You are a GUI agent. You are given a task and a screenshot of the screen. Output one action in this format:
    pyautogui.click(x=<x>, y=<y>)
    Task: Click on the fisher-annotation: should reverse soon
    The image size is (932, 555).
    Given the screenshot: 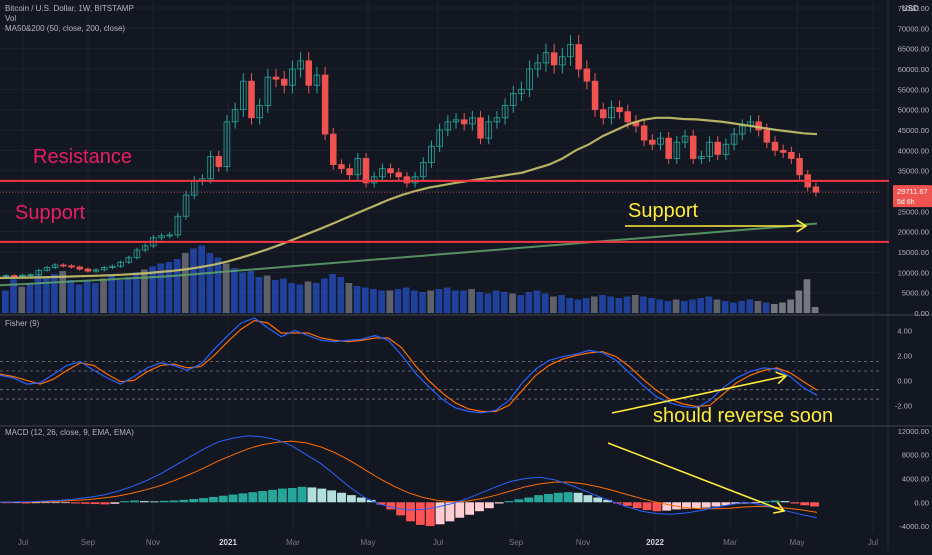 What is the action you would take?
    pyautogui.click(x=743, y=416)
    